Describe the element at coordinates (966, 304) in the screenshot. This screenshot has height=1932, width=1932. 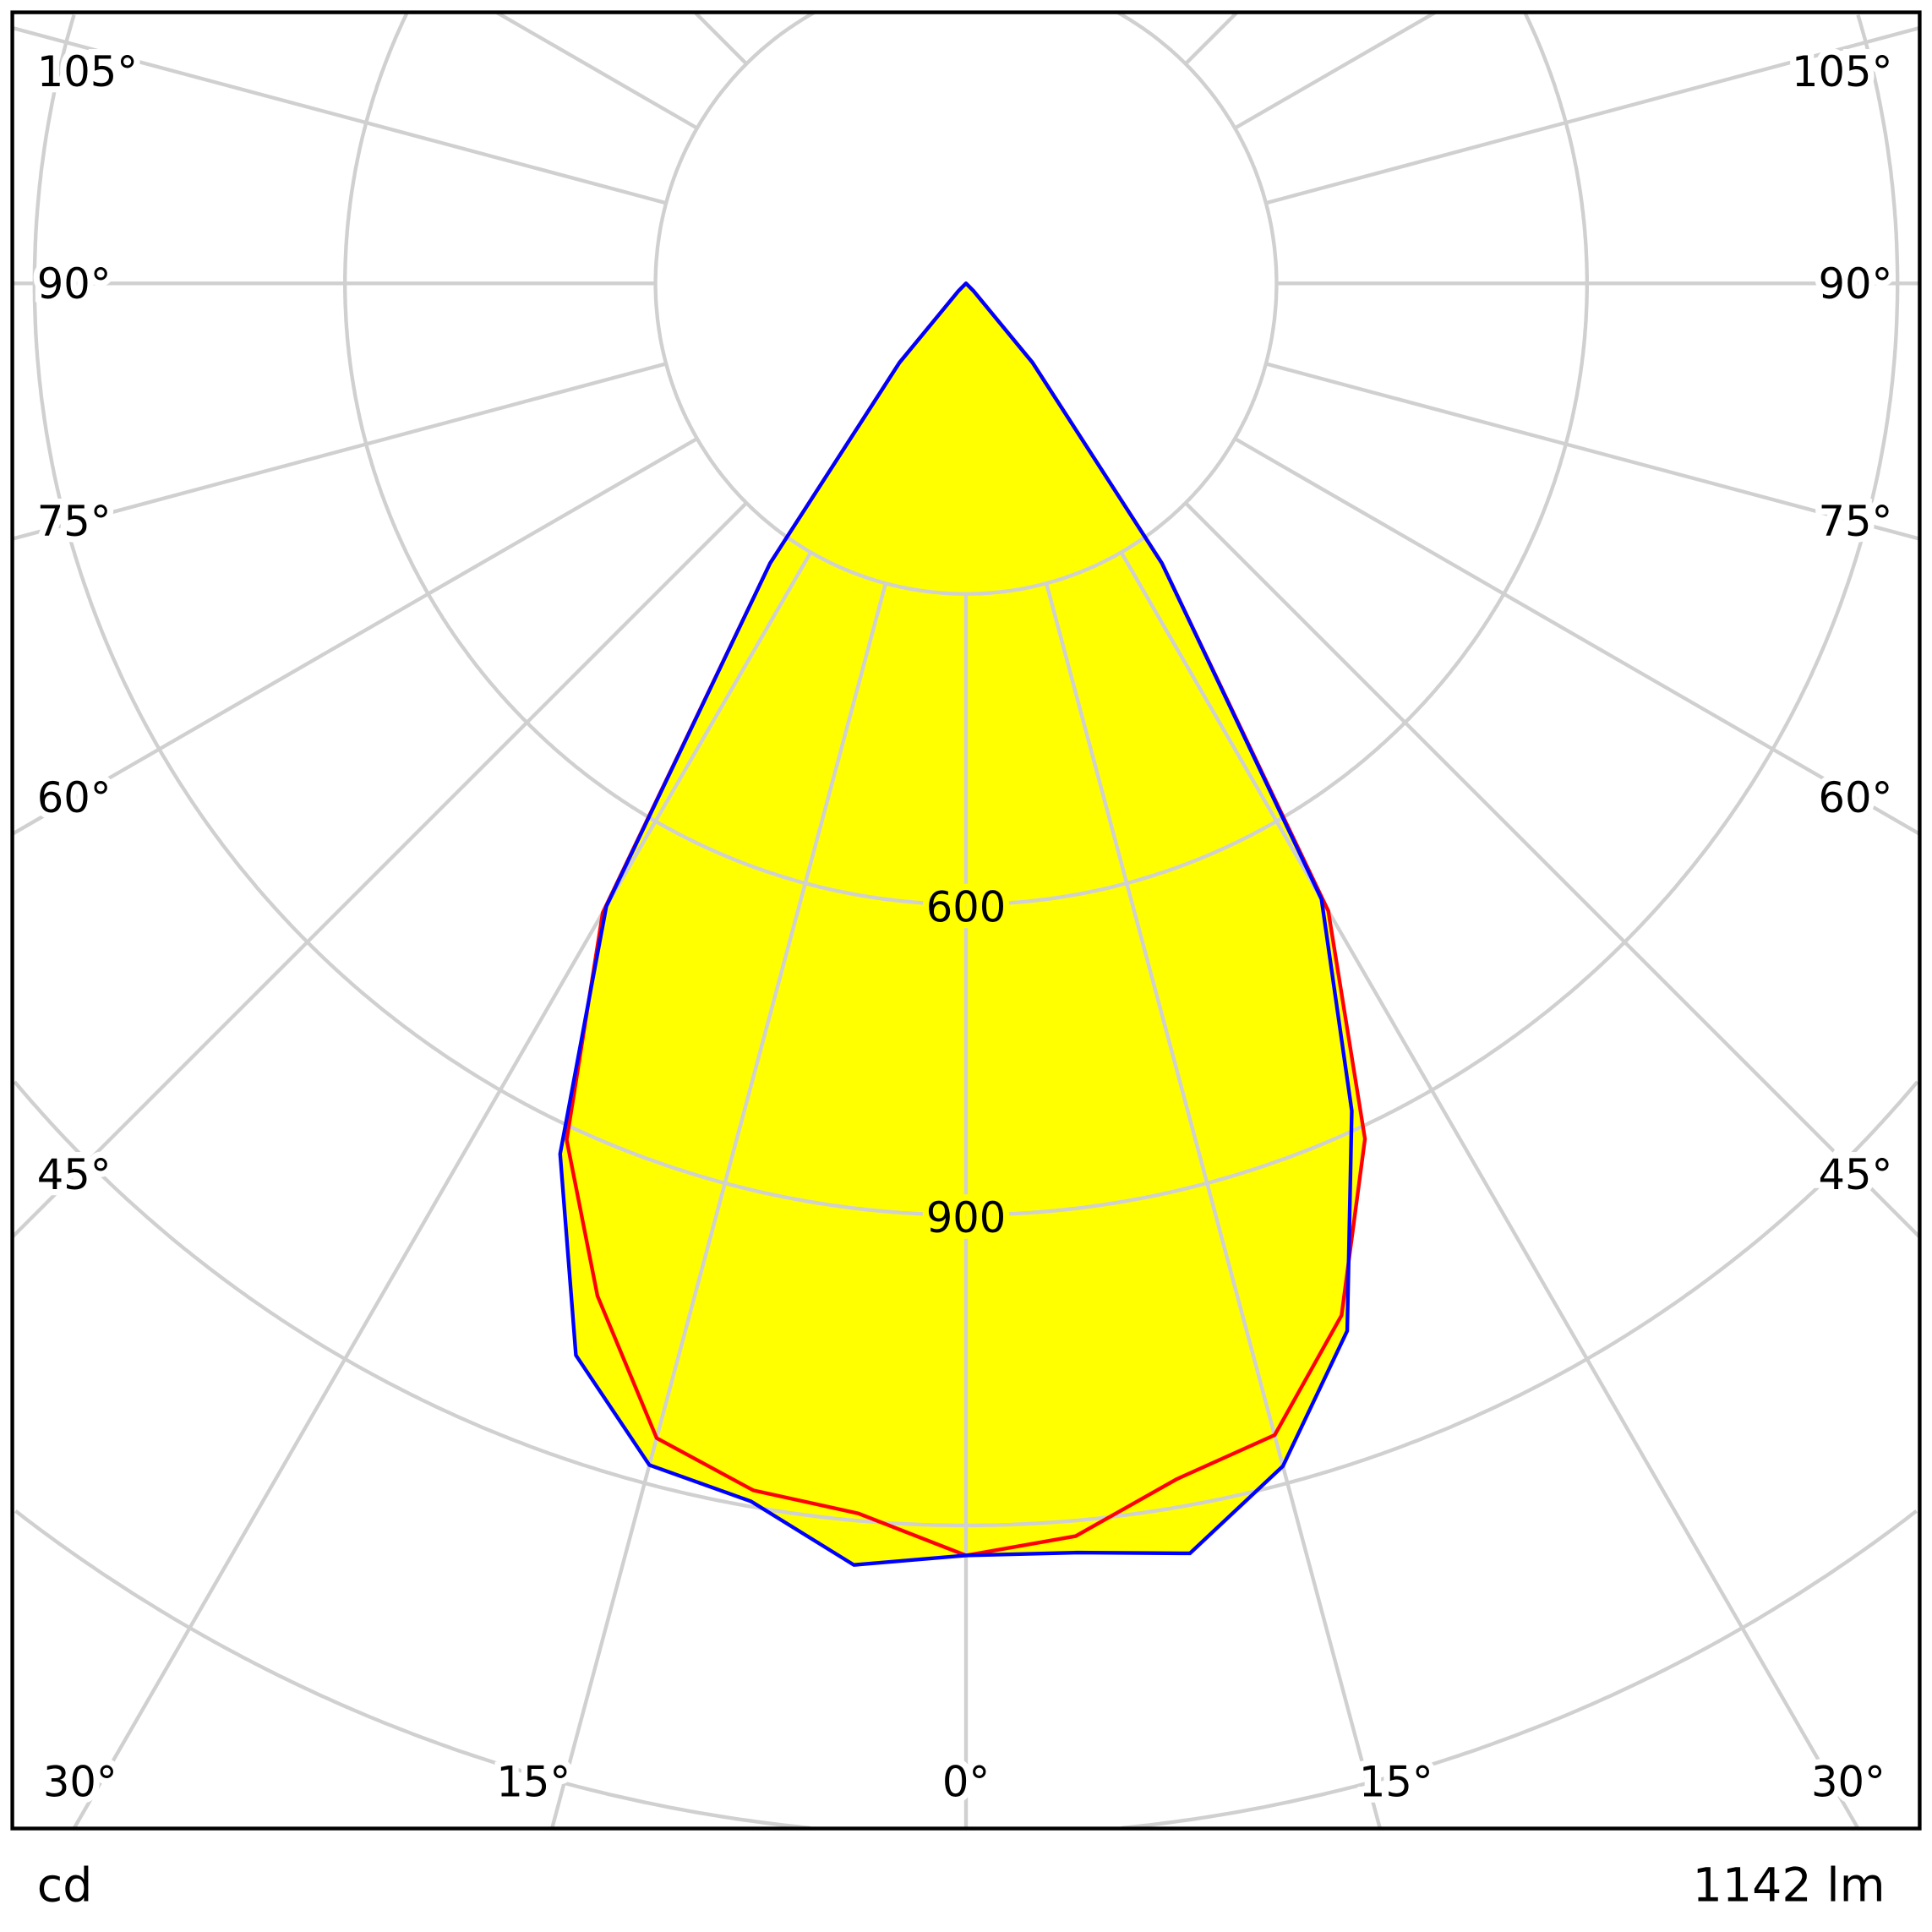
I see `grid-ring` at that location.